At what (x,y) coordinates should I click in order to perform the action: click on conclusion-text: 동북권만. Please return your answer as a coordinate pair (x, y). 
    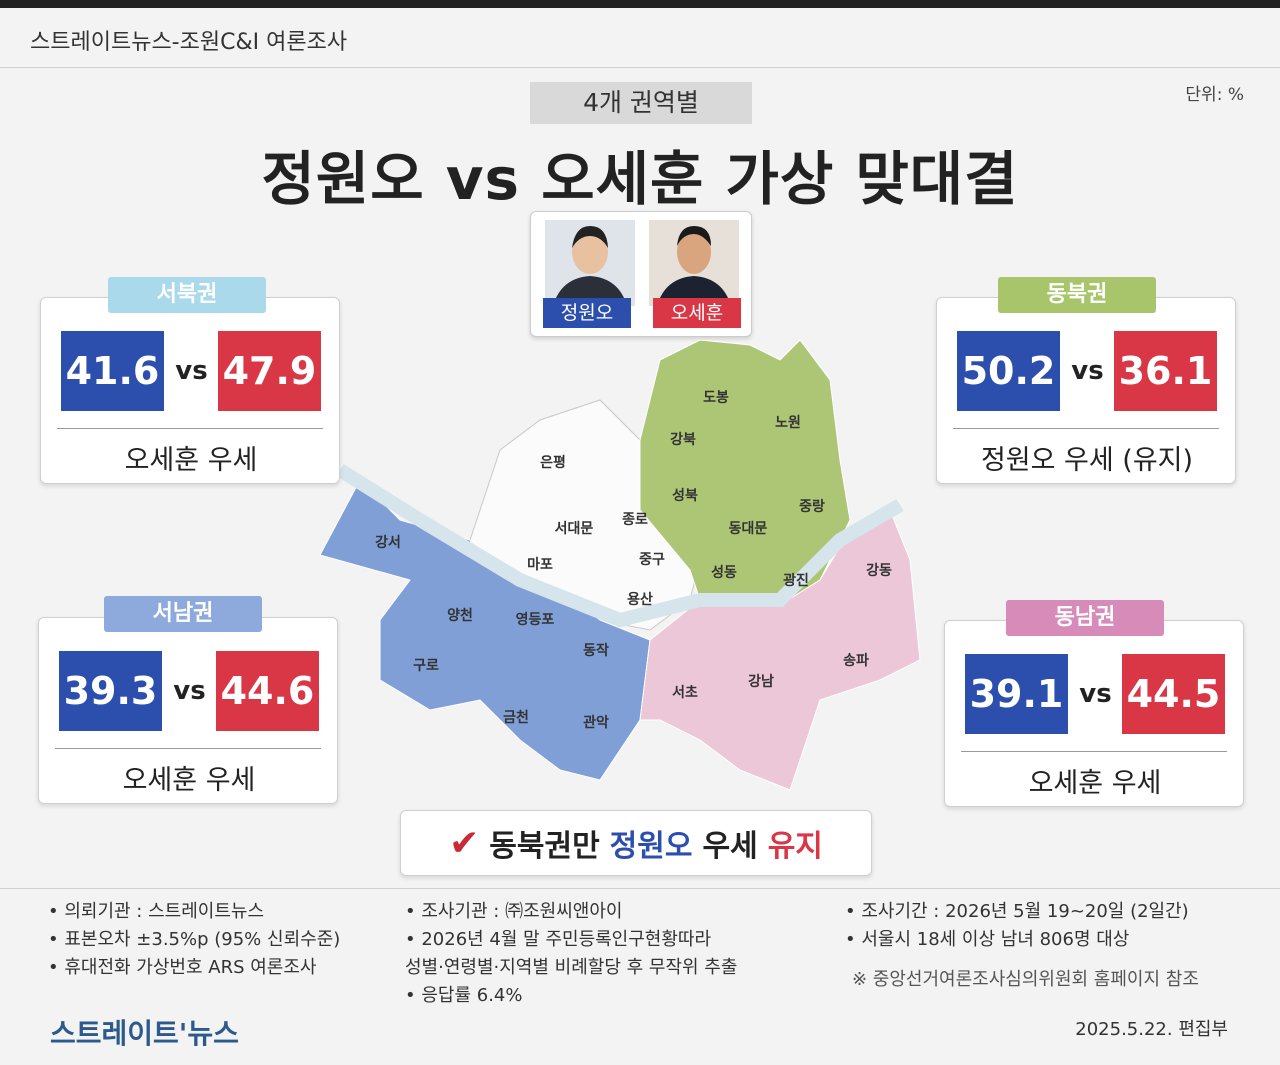
    Looking at the image, I should click on (544, 846).